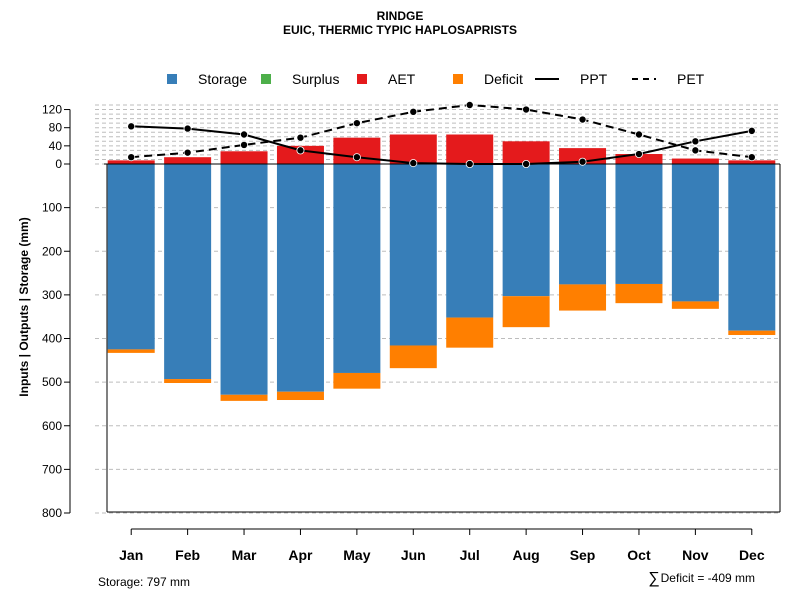 Image resolution: width=800 pixels, height=600 pixels. I want to click on deficit-total-text: Deficit = -409 mm, so click(707, 578).